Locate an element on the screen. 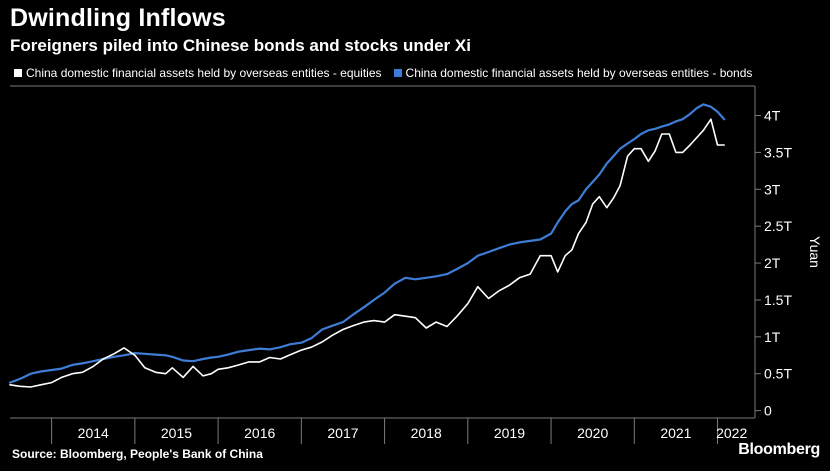 The height and width of the screenshot is (471, 830). y-tick-label: 3.5T is located at coordinates (778, 152).